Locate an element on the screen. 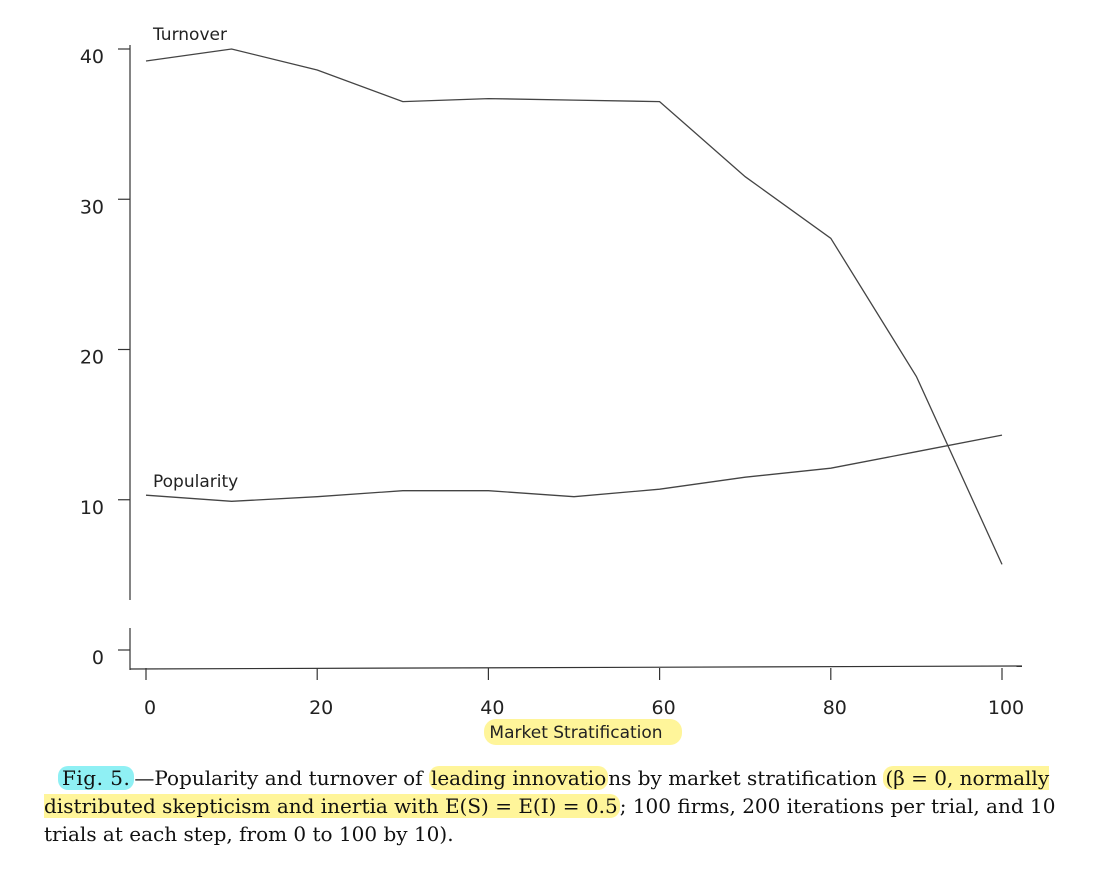  x-axis-title: Market Stratification is located at coordinates (575, 733).